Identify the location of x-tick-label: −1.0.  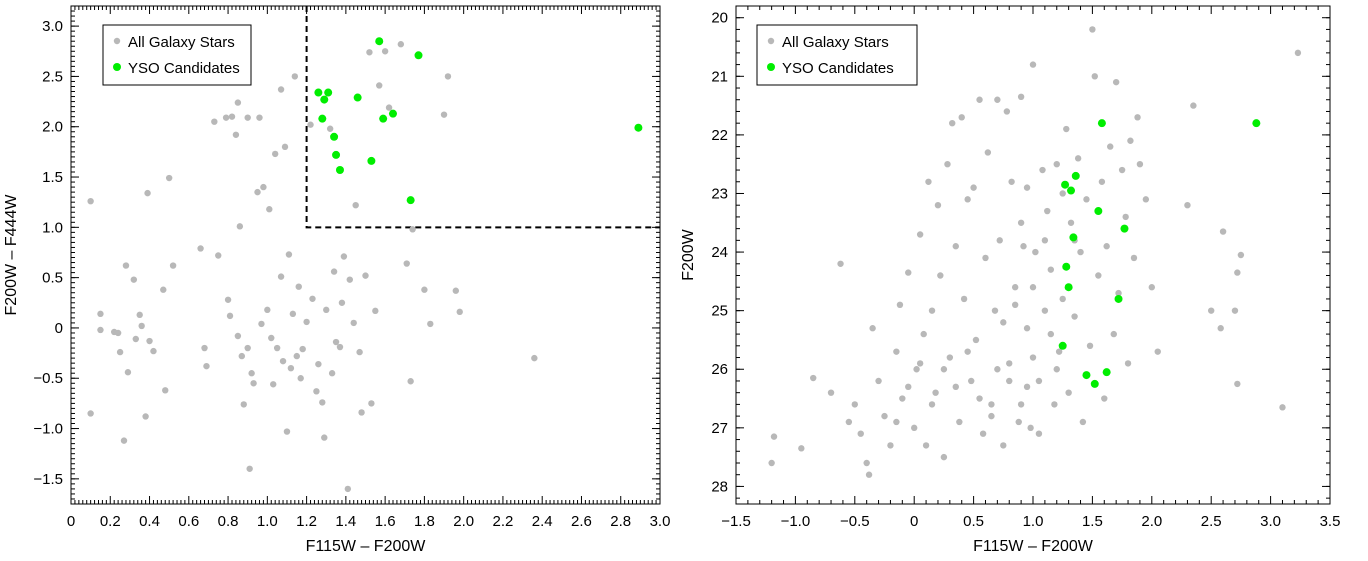
(796, 521).